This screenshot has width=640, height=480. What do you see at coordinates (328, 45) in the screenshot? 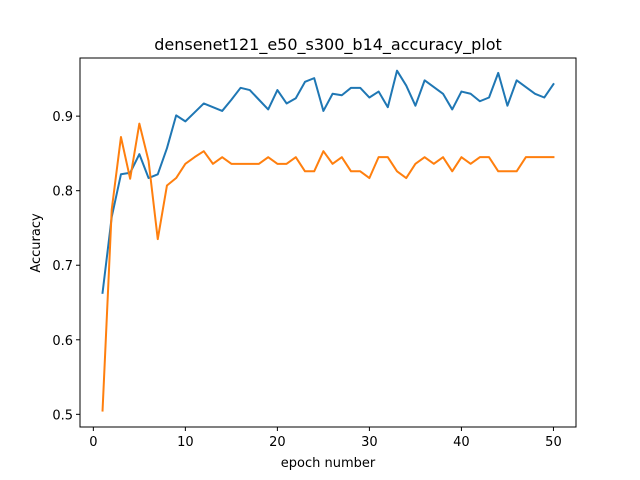
I see `chart-title: densenet121_e50_s300_b14_accuracy_plot` at bounding box center [328, 45].